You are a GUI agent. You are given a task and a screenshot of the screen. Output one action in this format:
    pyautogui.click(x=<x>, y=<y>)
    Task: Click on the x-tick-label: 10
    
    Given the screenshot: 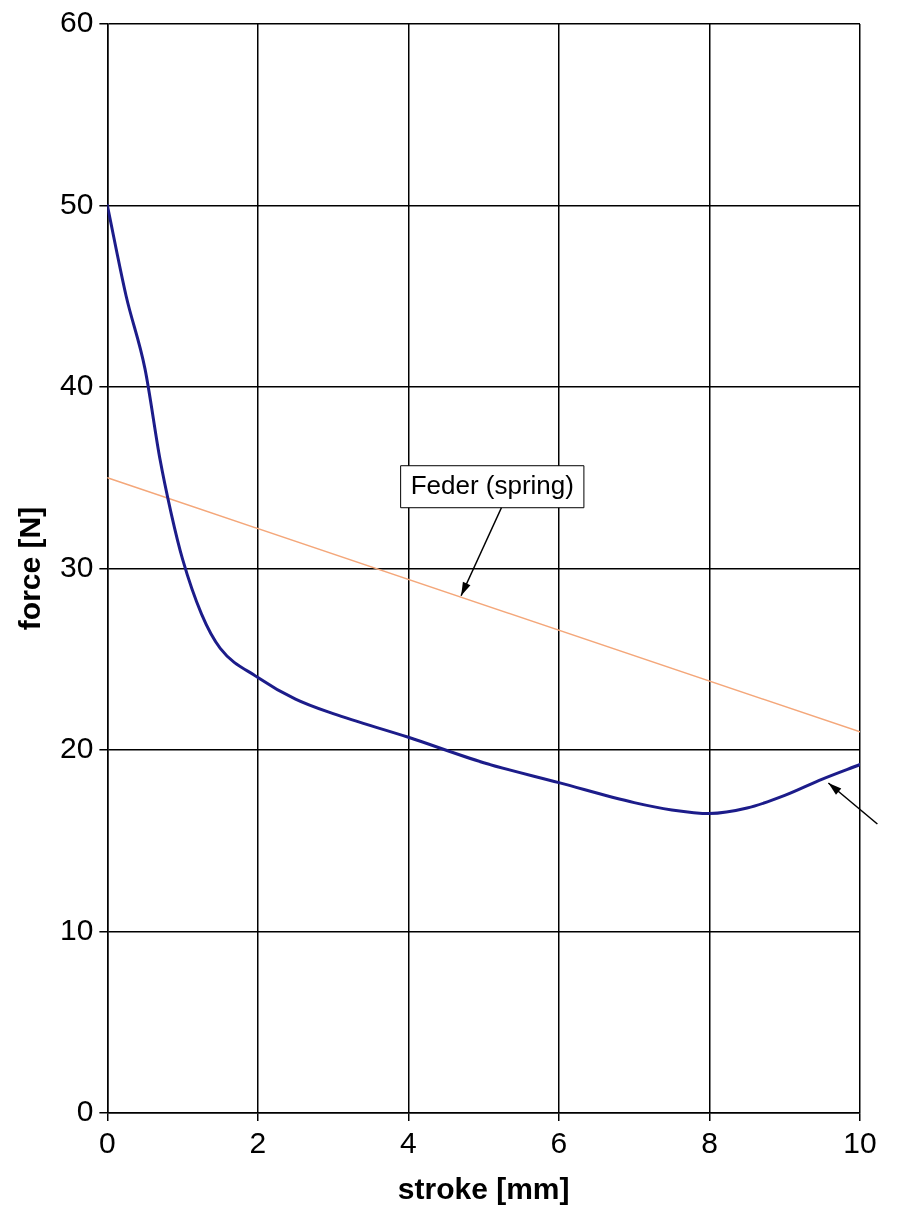 What is the action you would take?
    pyautogui.click(x=860, y=1143)
    